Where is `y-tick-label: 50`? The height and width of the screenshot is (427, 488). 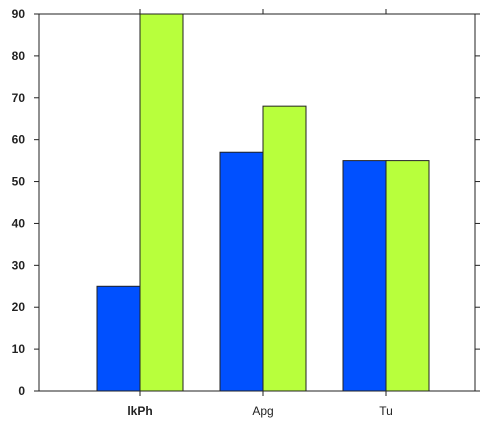 y-tick-label: 50 is located at coordinates (19, 182).